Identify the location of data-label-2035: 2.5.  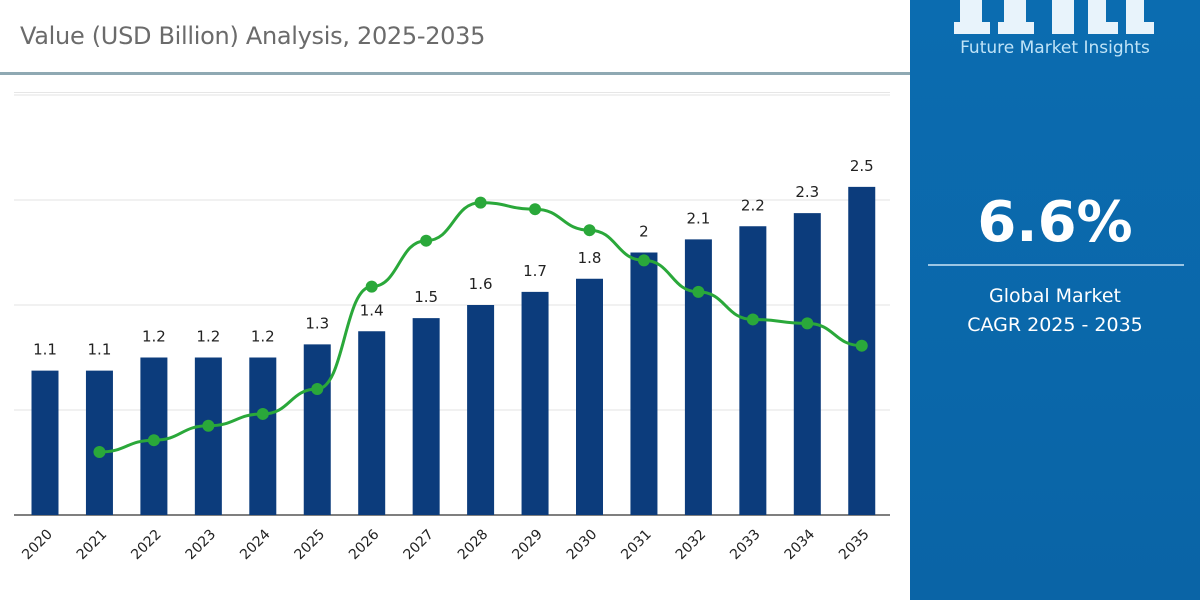
(862, 166).